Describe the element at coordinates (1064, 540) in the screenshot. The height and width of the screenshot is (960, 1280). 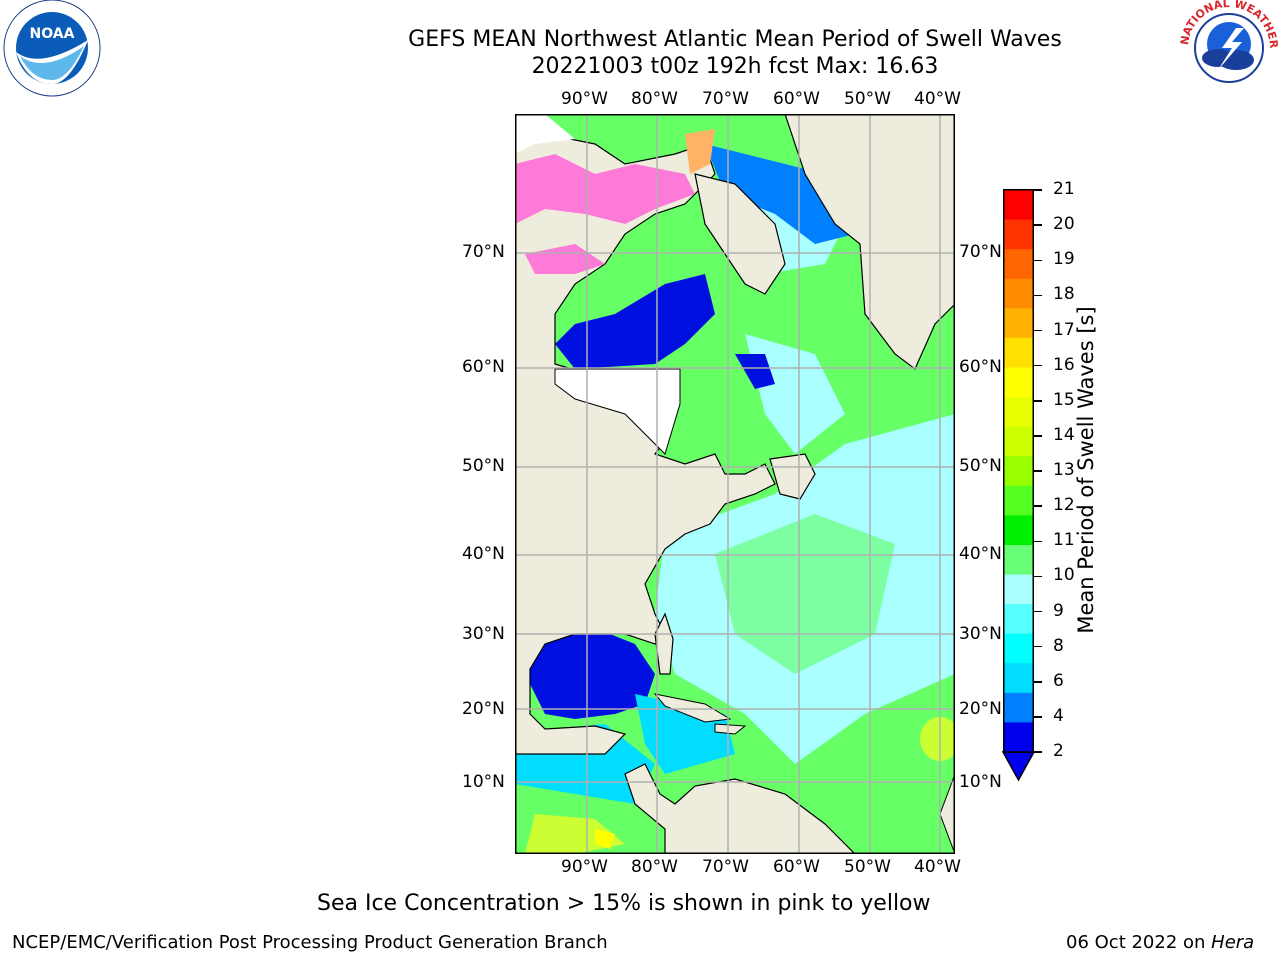
I see `colorbar-tick-label: 11` at that location.